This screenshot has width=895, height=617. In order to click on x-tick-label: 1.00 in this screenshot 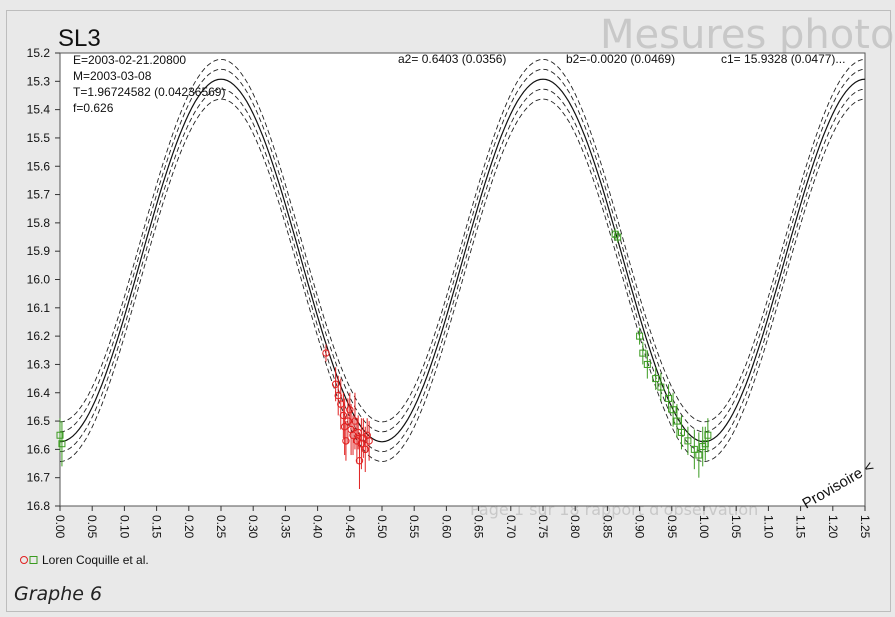, I will do `click(704, 527)`.